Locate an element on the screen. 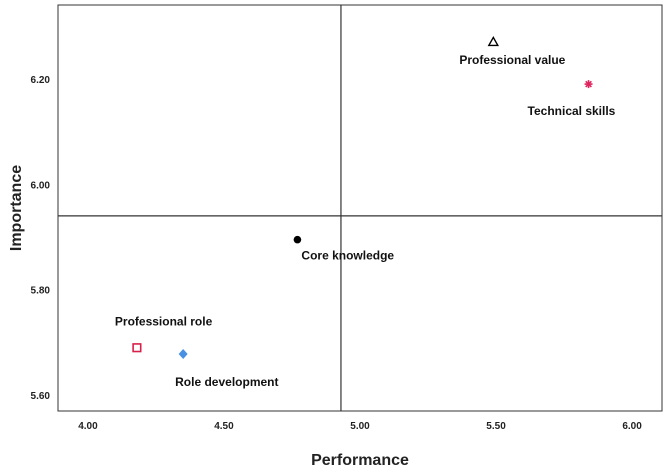  x-tick-label: 4.00 is located at coordinates (88, 426).